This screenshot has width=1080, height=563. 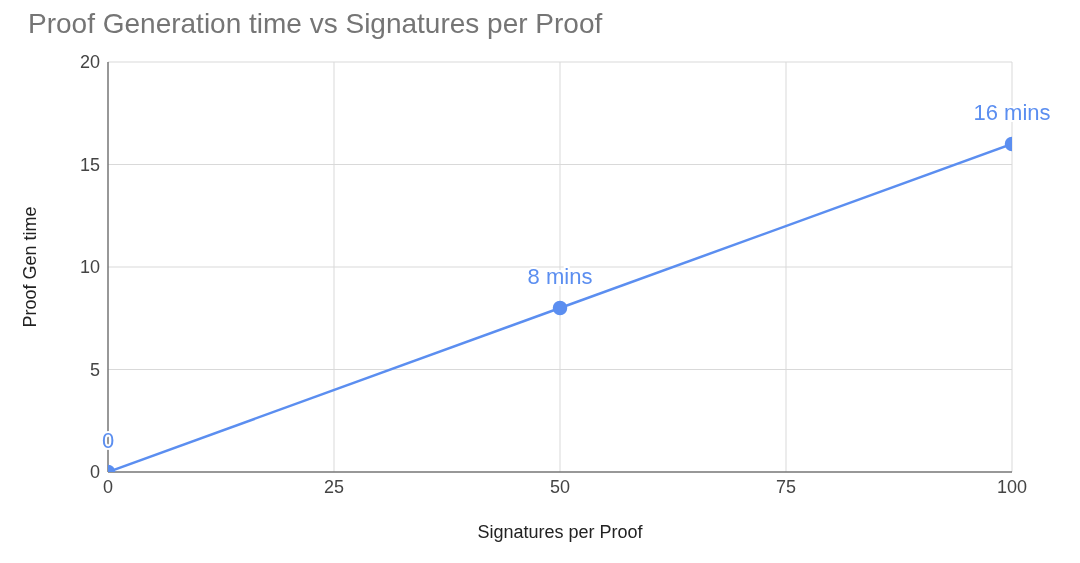 I want to click on y-tick-label: 15, so click(x=89, y=164).